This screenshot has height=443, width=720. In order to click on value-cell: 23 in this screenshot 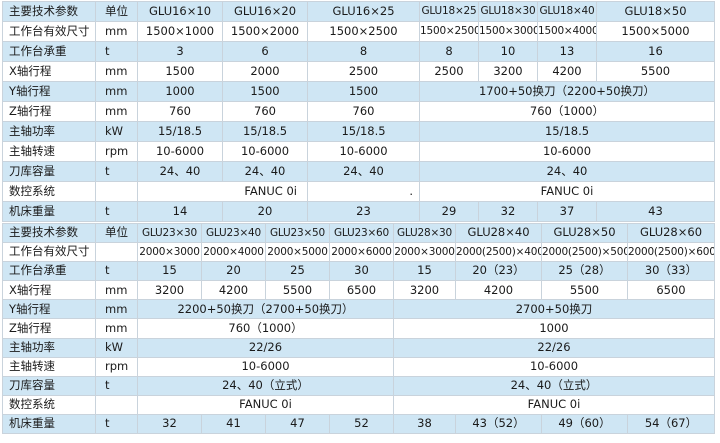, I will do `click(363, 211)`.